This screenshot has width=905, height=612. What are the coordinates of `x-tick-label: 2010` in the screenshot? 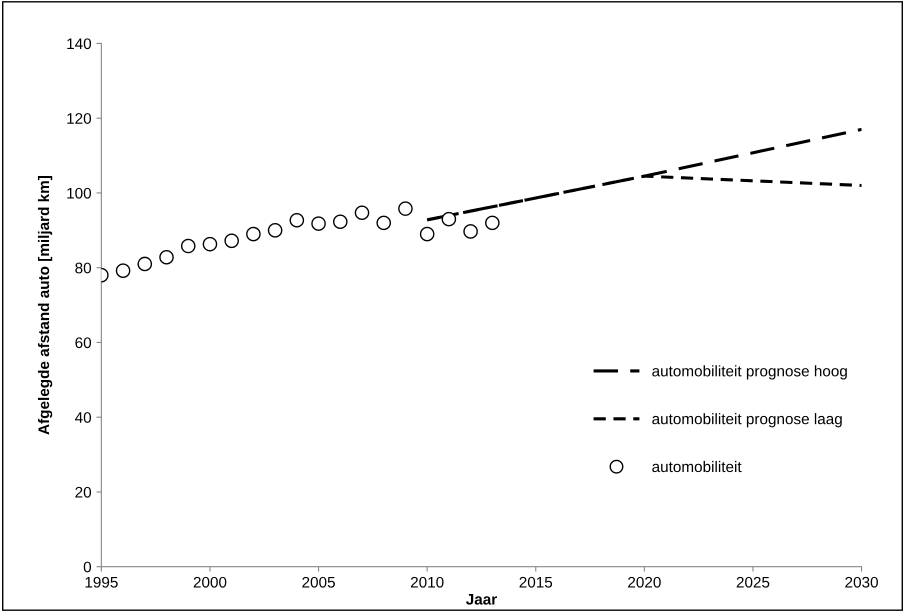 It's located at (427, 582).